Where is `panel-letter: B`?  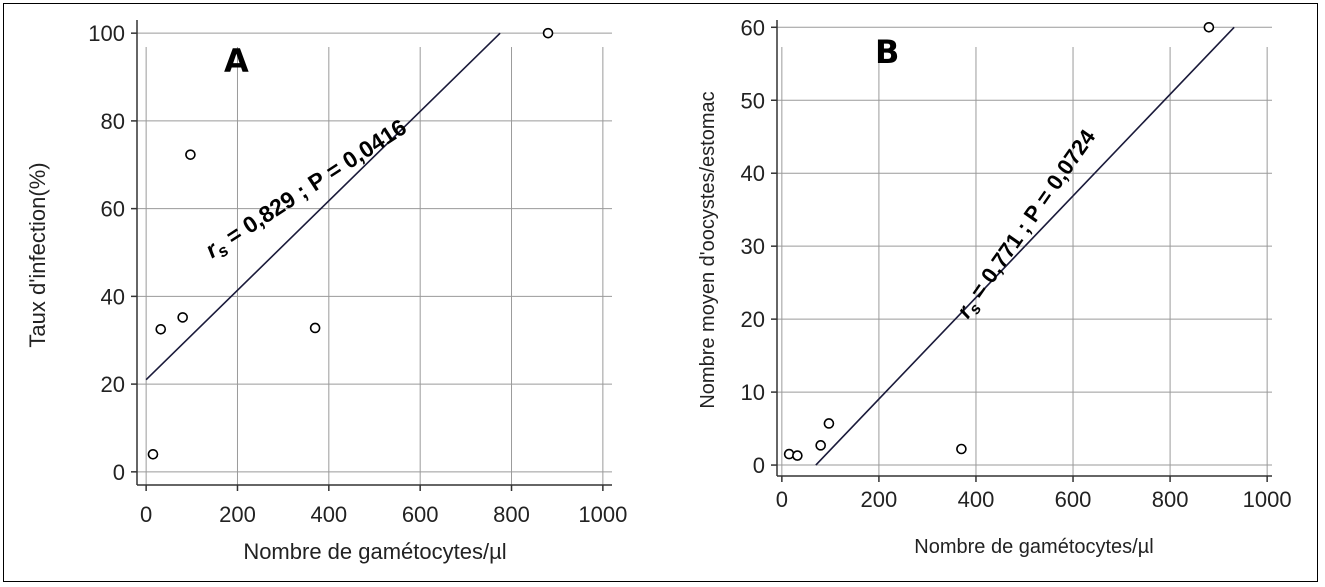 panel-letter: B is located at coordinates (887, 52).